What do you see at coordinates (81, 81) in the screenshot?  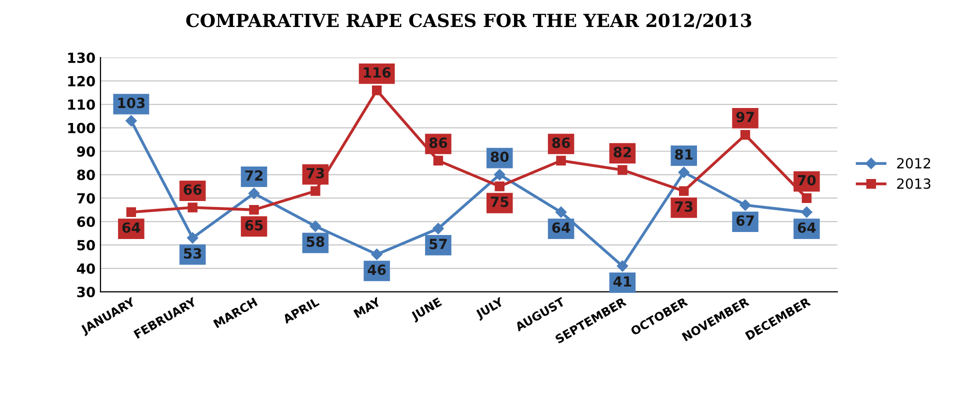 I see `y-tick-label: 120` at bounding box center [81, 81].